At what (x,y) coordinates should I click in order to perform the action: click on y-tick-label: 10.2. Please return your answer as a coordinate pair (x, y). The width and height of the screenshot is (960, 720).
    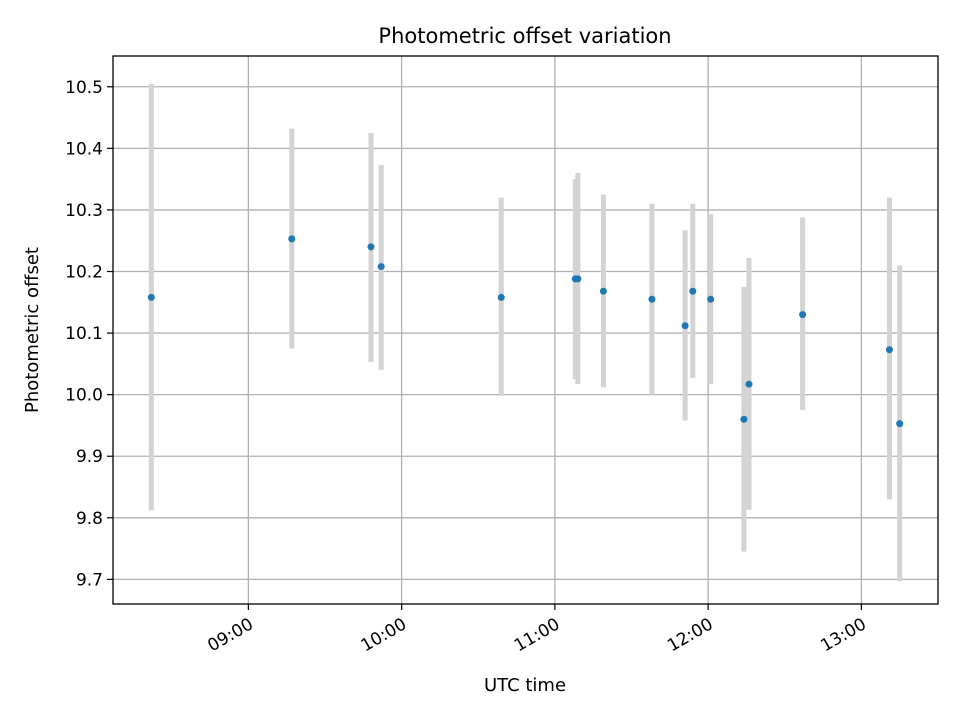
    Looking at the image, I should click on (84, 273).